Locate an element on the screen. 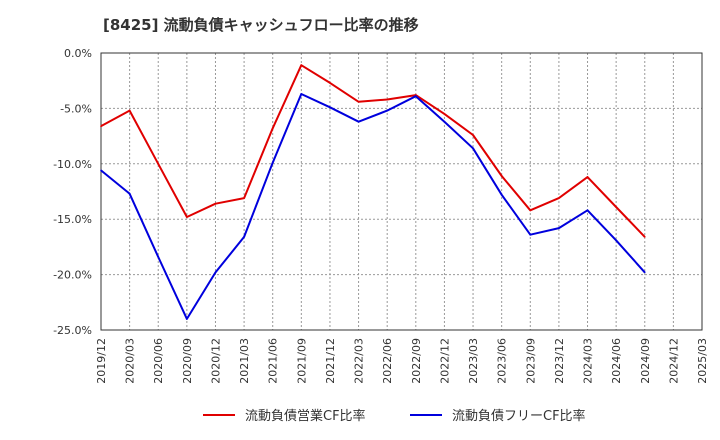  x-tick-label: 2020/06 is located at coordinates (158, 361).